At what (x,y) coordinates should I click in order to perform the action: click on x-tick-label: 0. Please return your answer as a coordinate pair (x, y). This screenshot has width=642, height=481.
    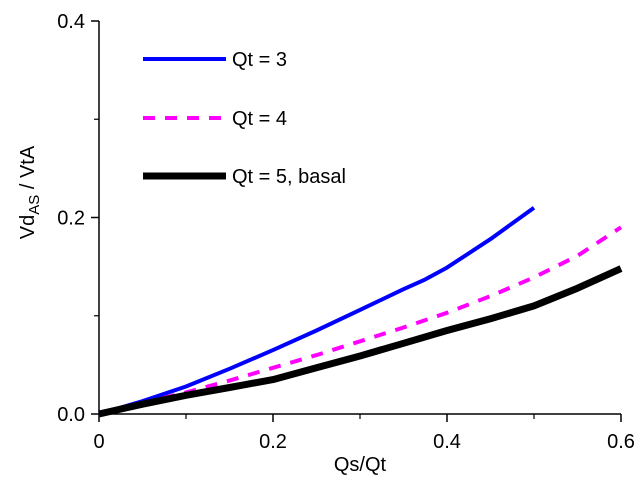
    Looking at the image, I should click on (98, 442).